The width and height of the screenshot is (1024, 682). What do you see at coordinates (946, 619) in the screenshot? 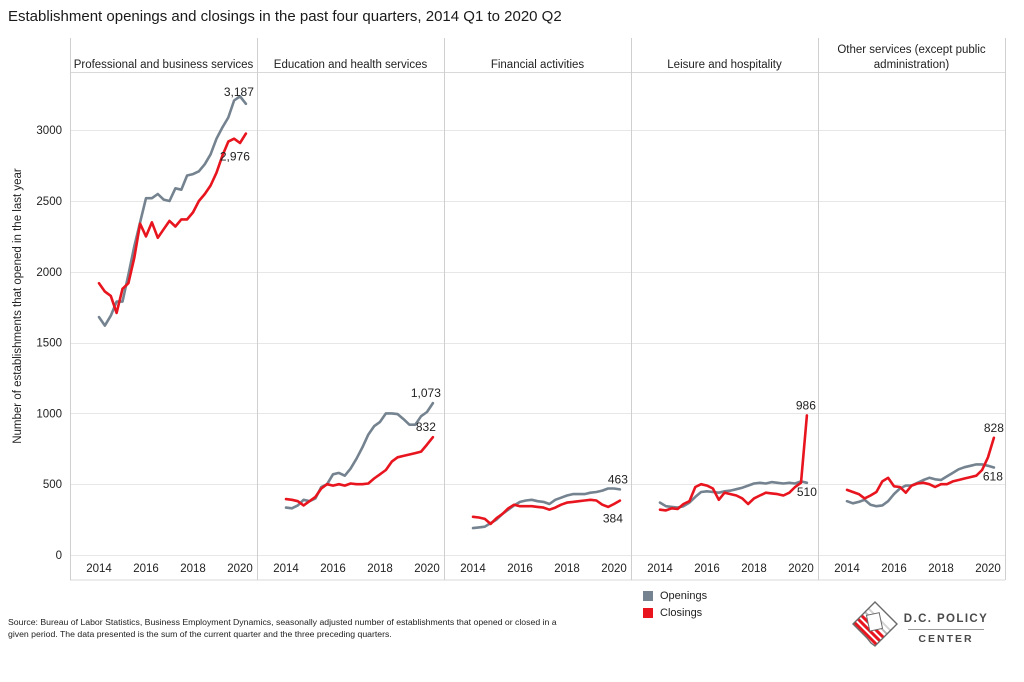
I see `logo-name-line1: D.C. POLICY` at bounding box center [946, 619].